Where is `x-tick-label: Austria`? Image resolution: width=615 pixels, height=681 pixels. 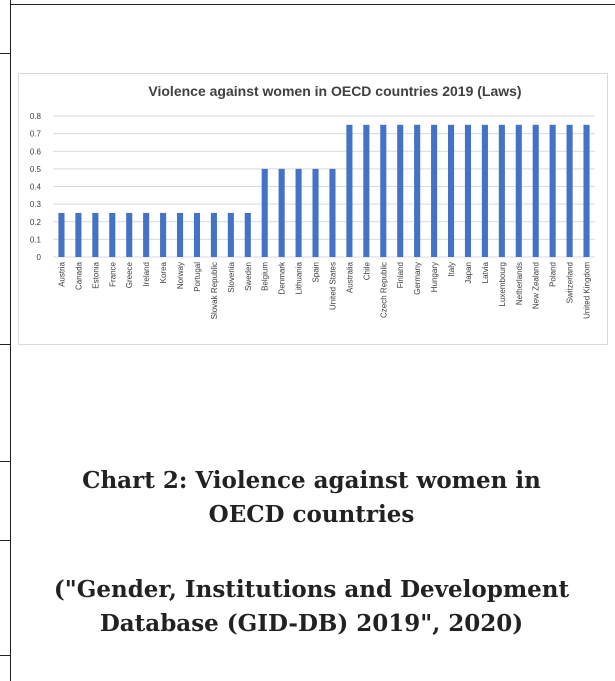
x-tick-label: Austria is located at coordinates (61, 273).